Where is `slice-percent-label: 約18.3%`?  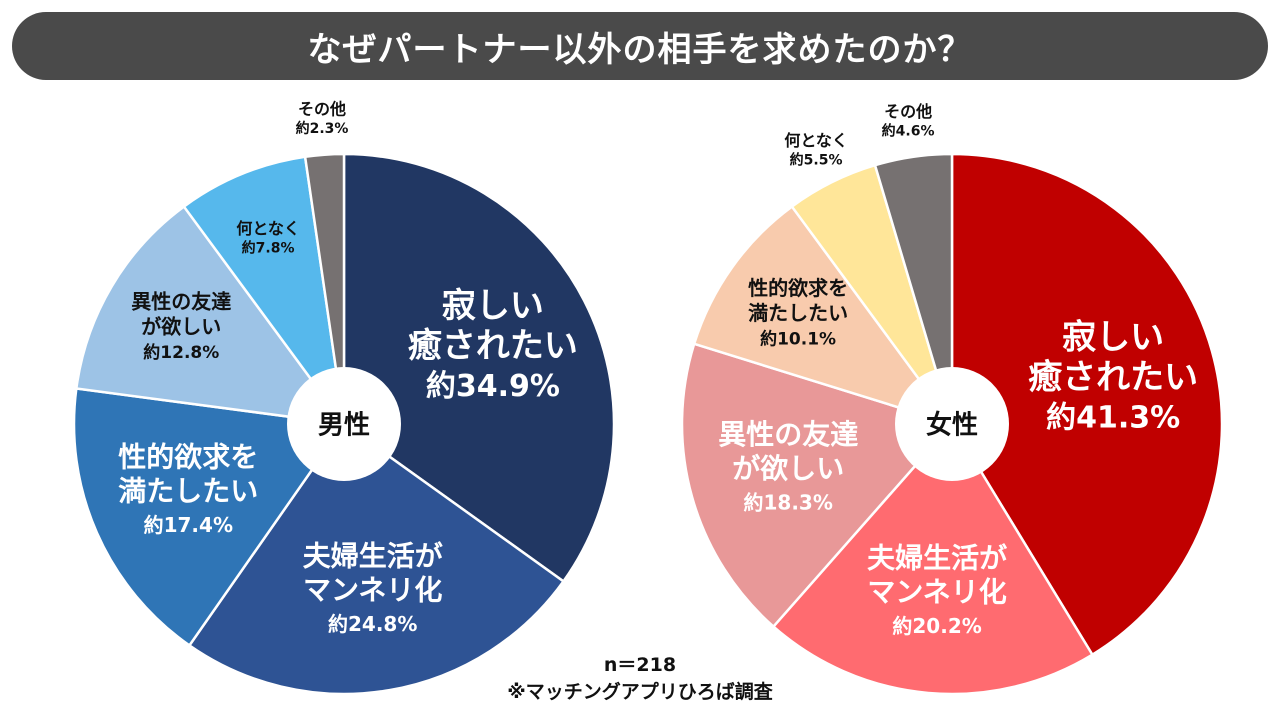
slice-percent-label: 約18.3% is located at coordinates (788, 502).